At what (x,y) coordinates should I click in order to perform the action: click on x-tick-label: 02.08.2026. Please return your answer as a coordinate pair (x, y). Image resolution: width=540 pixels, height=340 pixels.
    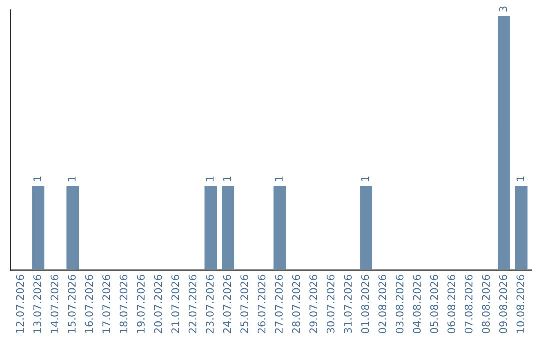
    Looking at the image, I should click on (382, 304).